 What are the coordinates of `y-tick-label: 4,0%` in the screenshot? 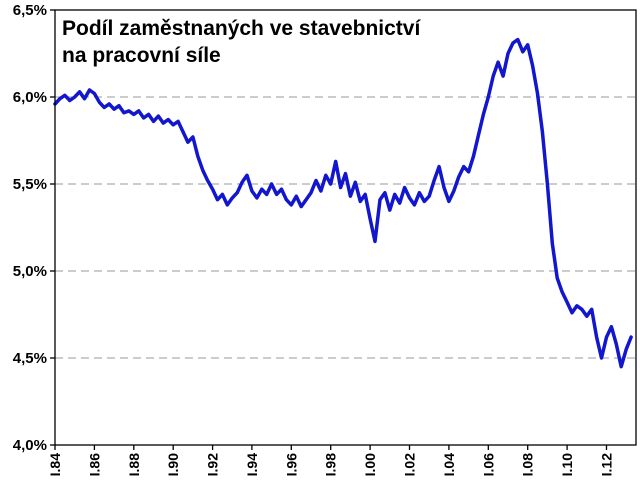 It's located at (30, 445).